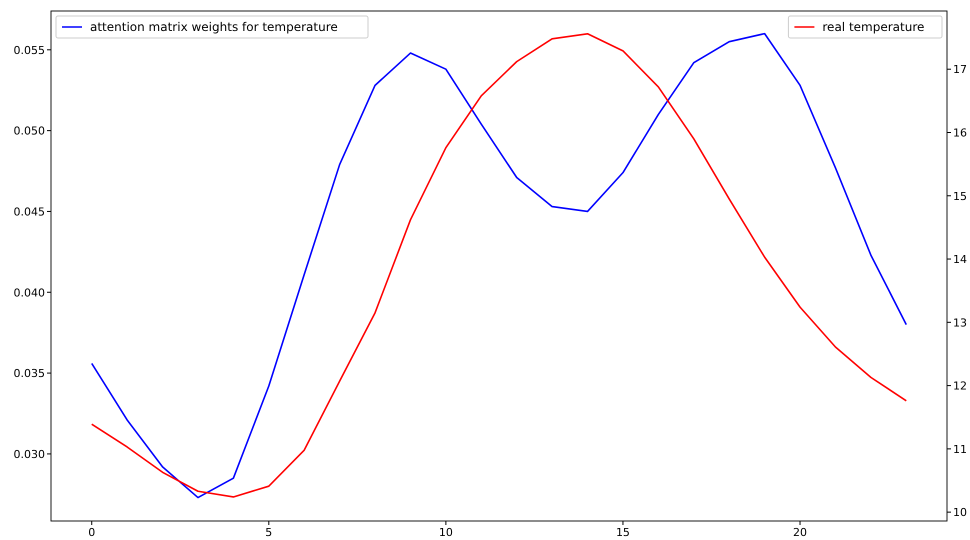 This screenshot has height=540, width=970. I want to click on y-tick-label: 0.030, so click(29, 454).